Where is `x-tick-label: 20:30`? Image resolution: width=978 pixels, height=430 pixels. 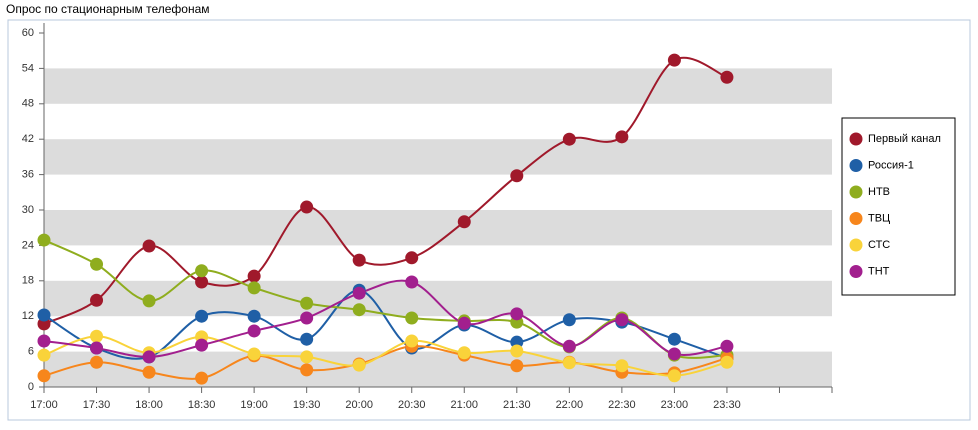 x-tick-label: 20:30 is located at coordinates (412, 405).